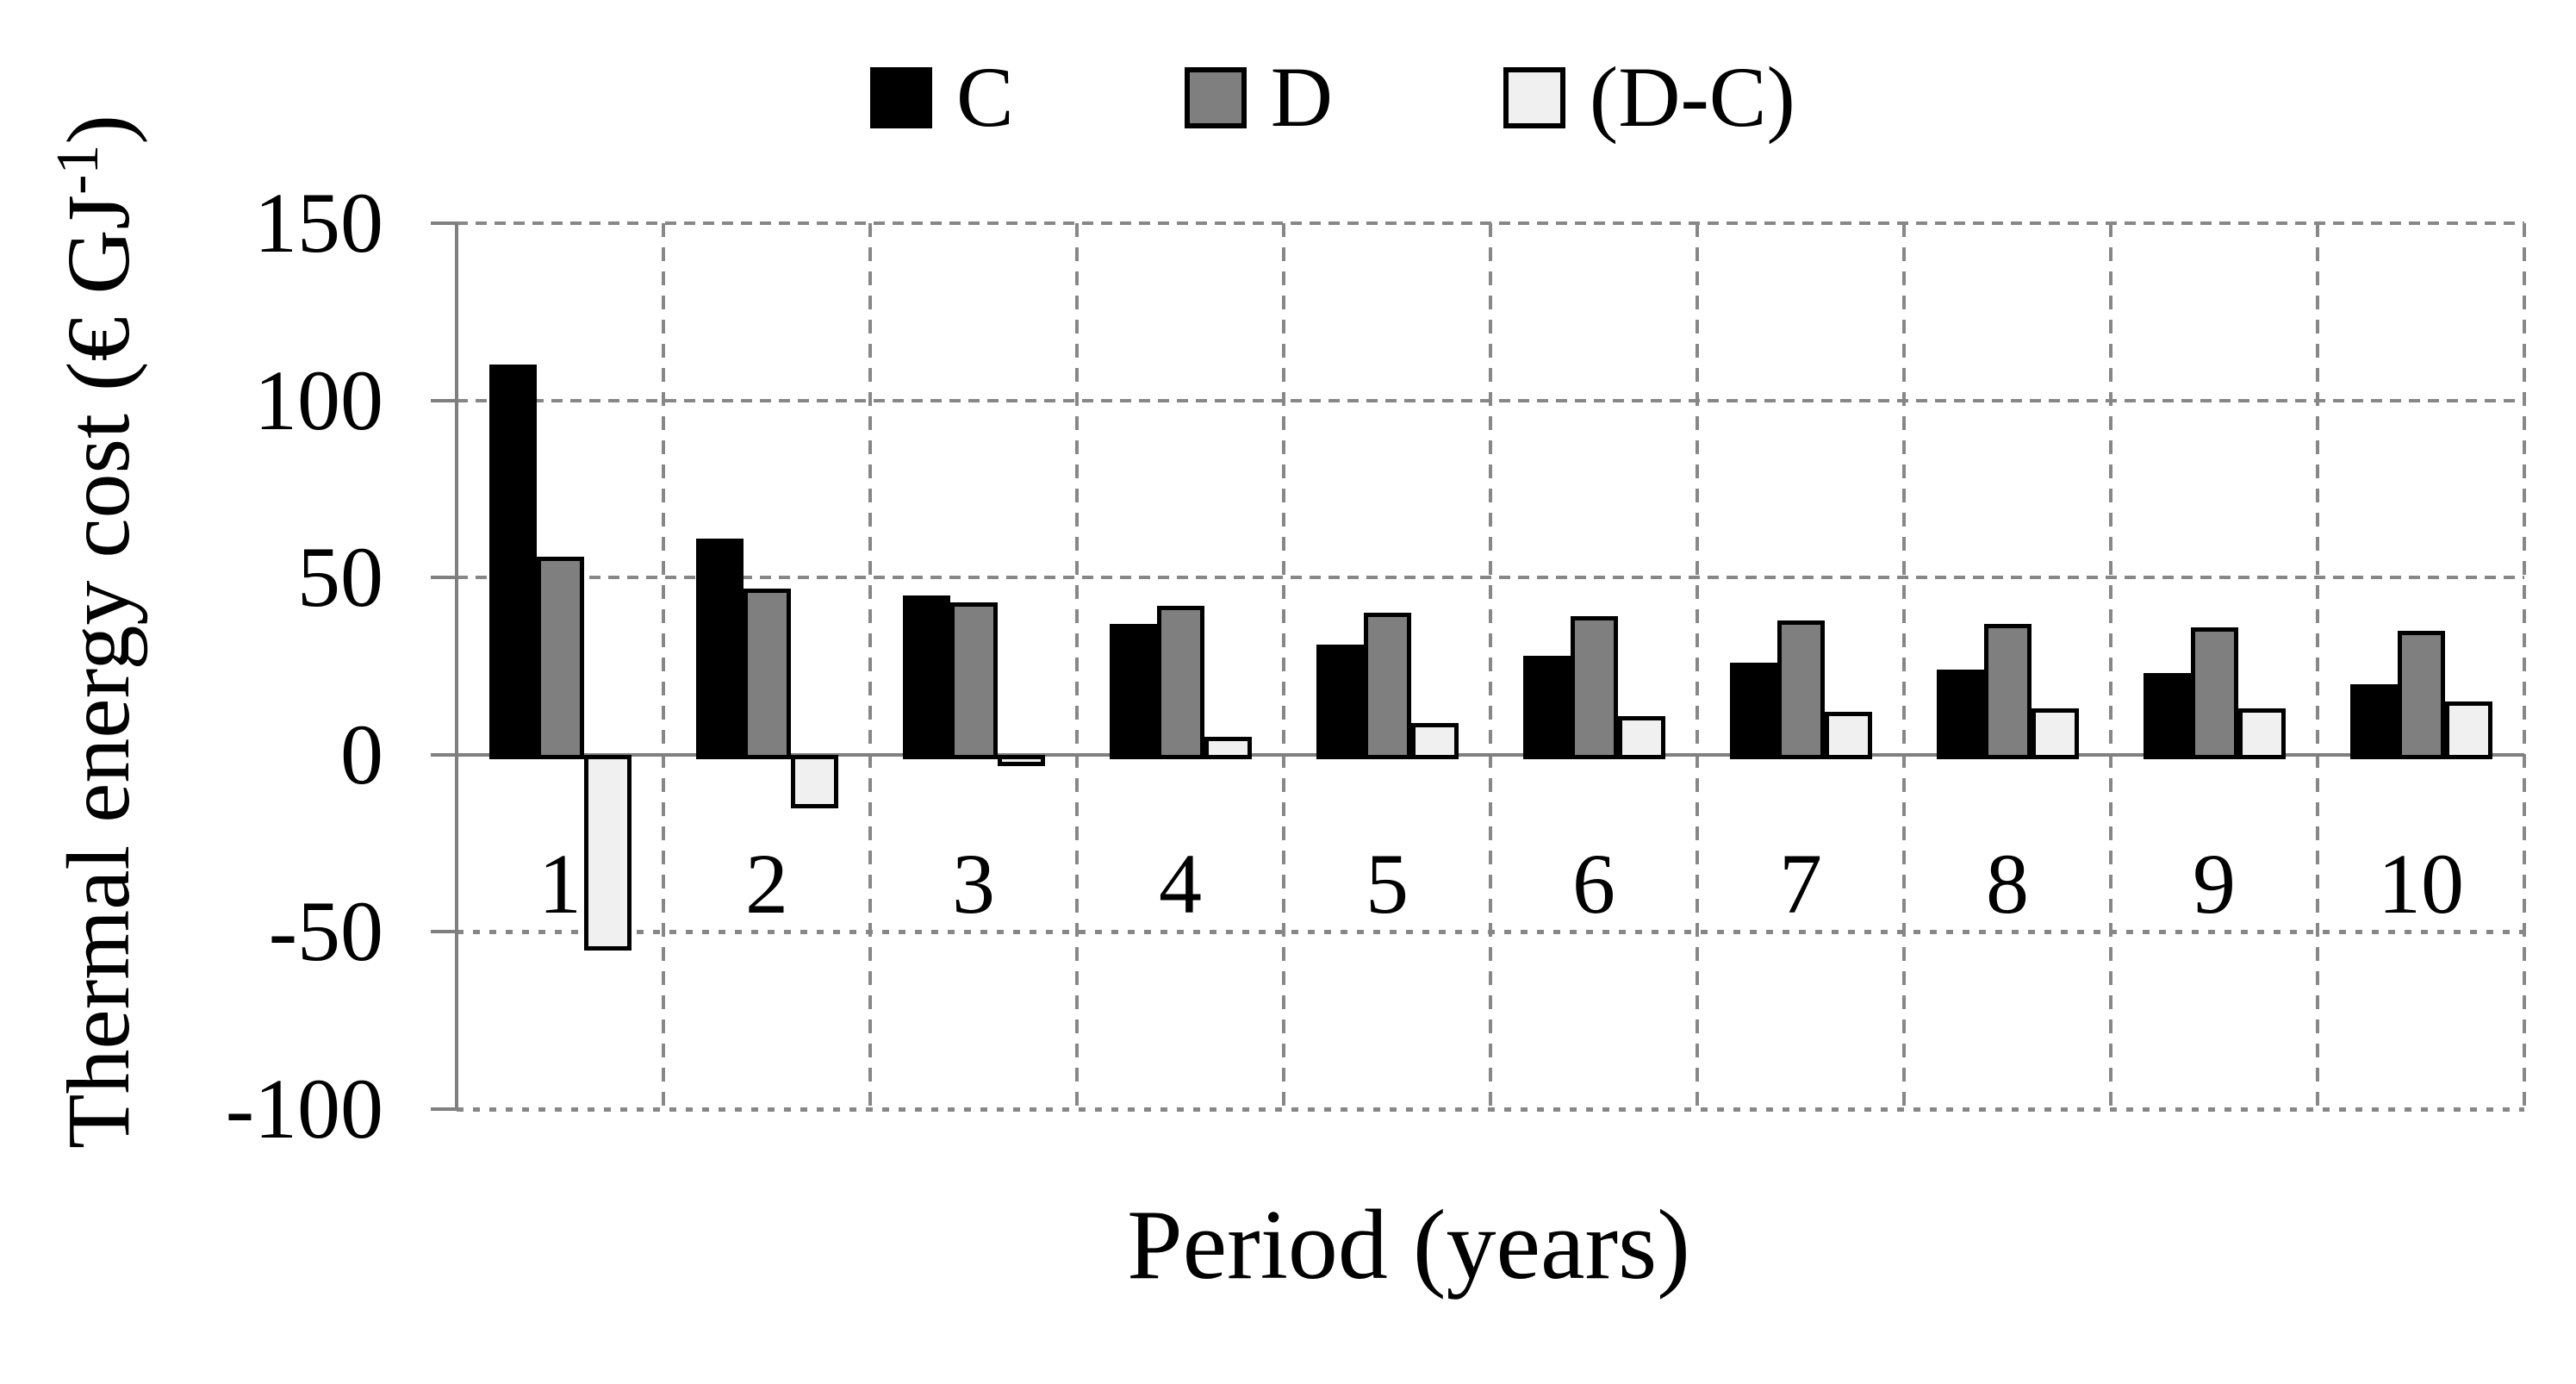  Describe the element at coordinates (1534, 97) in the screenshot. I see `legend-swatch-(D-C)` at that location.